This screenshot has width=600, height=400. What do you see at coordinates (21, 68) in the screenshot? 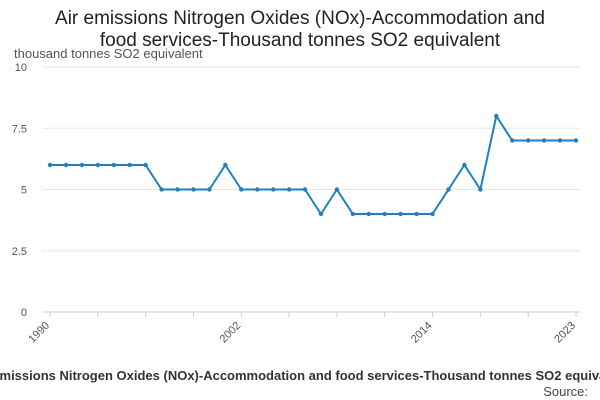
I see `y-tick-label: 10` at bounding box center [21, 68].